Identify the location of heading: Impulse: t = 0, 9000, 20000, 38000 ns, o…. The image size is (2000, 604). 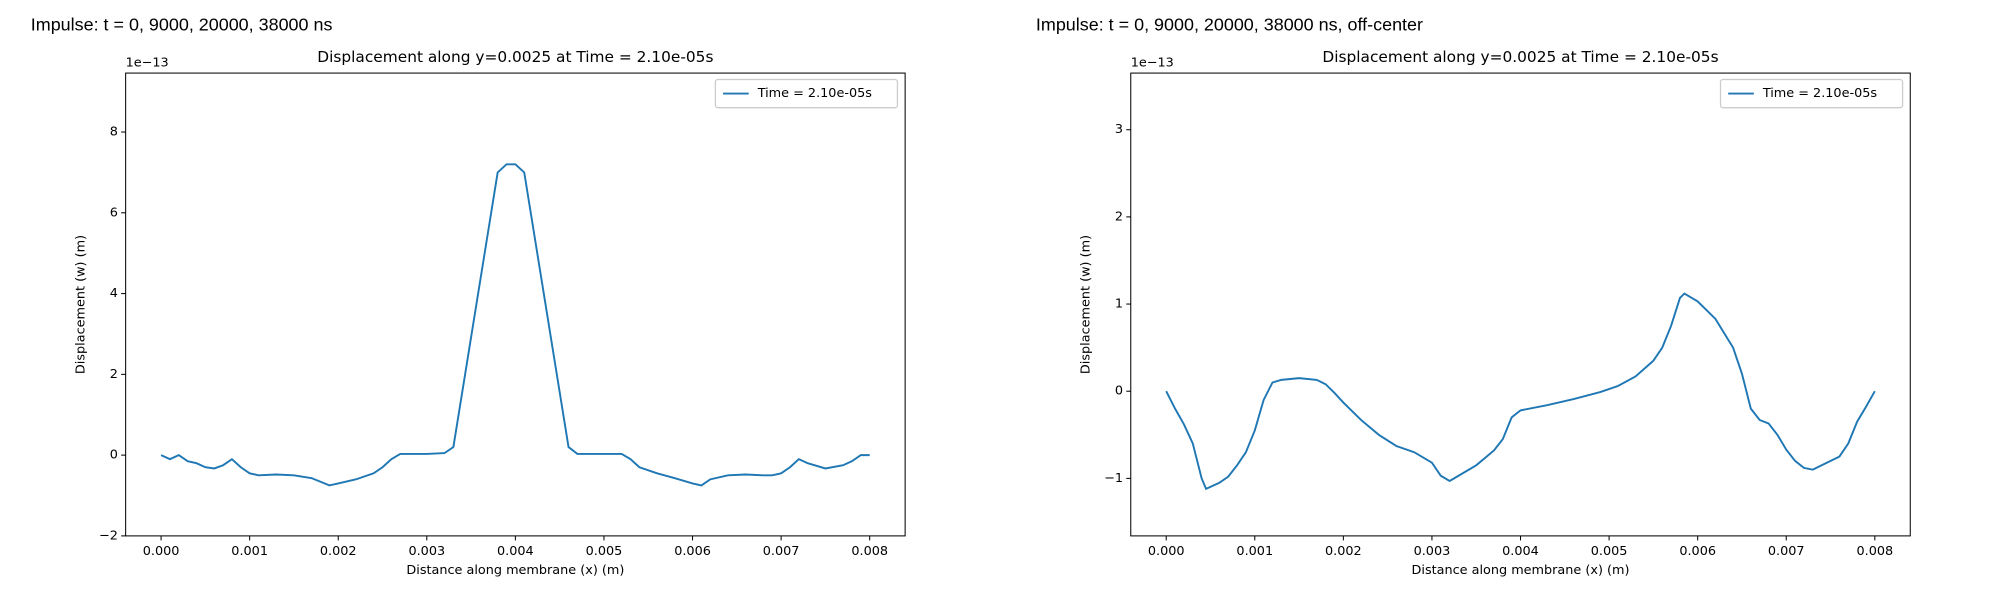
(1229, 24).